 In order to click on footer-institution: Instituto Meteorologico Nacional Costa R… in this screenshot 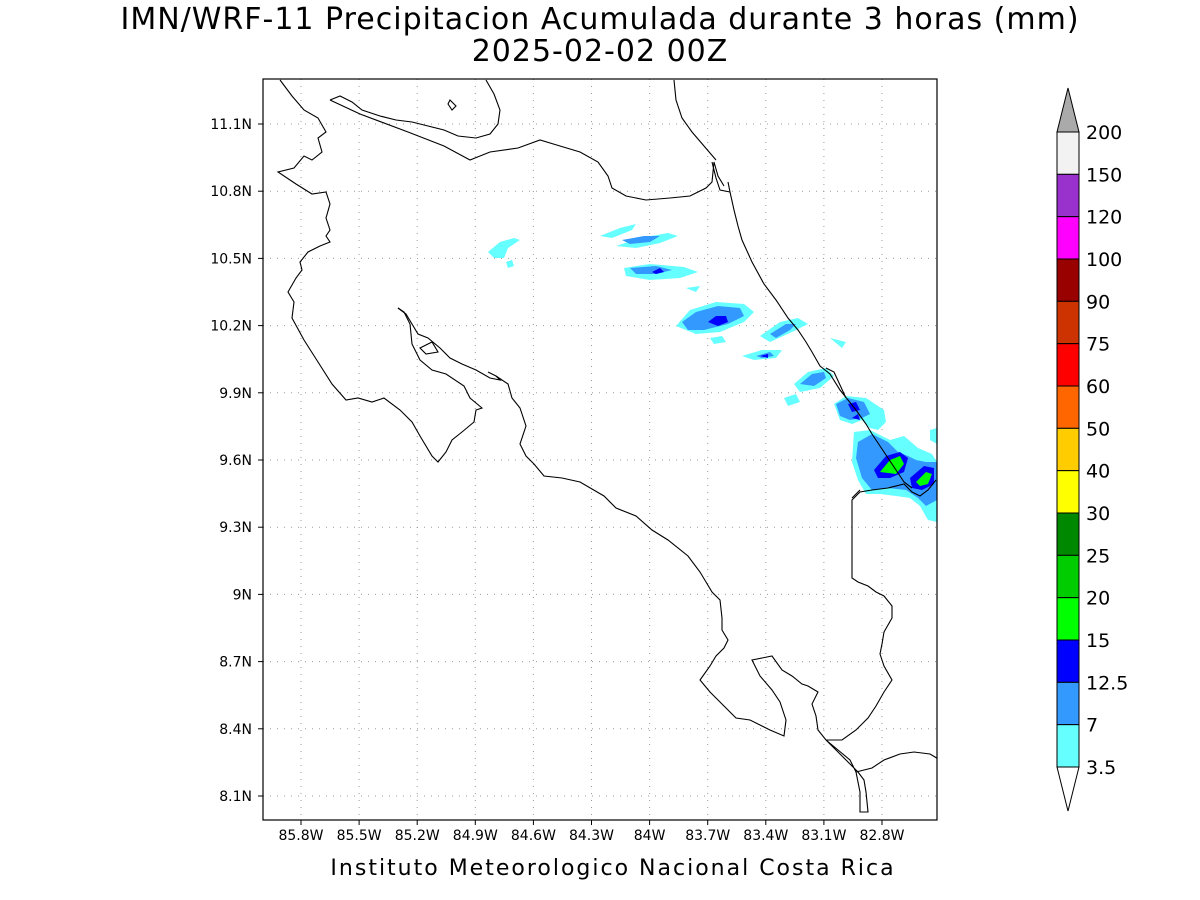, I will do `click(613, 868)`.